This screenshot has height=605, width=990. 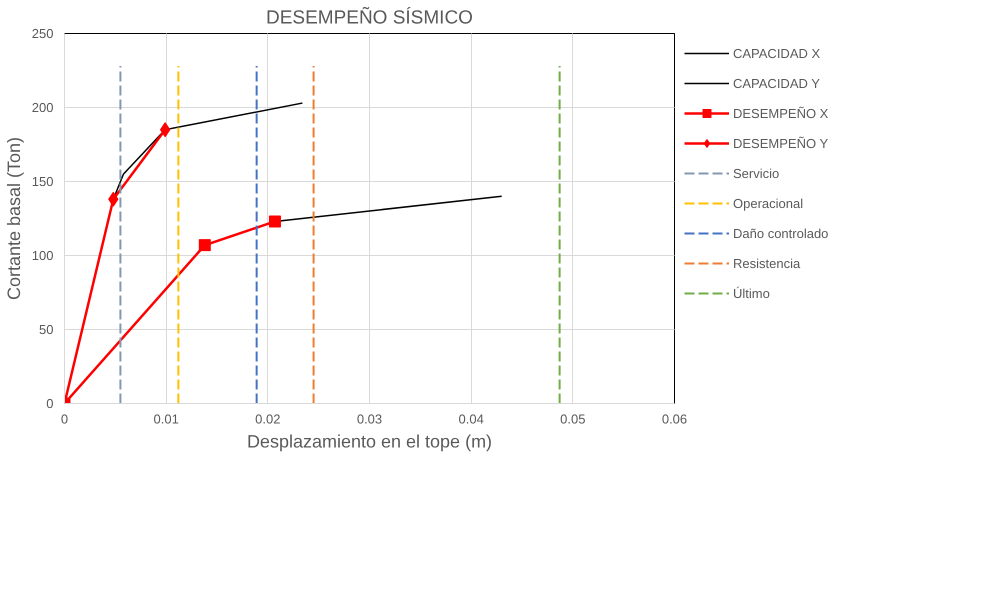 What do you see at coordinates (471, 419) in the screenshot?
I see `x-tick-label: 0.04` at bounding box center [471, 419].